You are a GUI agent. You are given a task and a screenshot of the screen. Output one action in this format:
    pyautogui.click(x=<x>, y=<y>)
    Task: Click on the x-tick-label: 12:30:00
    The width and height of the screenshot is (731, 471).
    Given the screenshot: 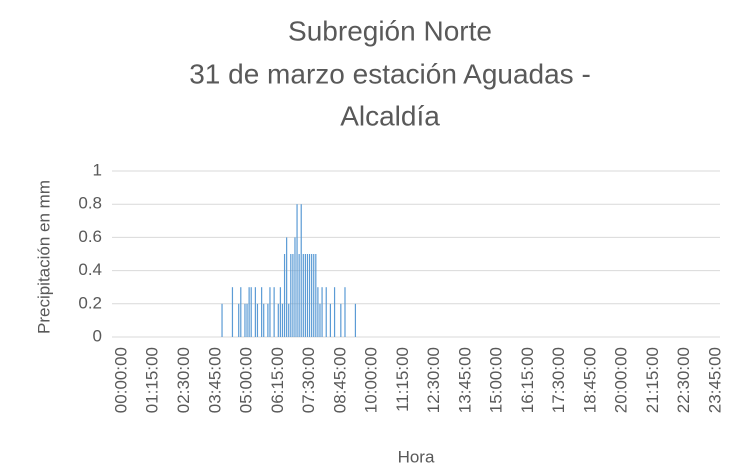 What is the action you would take?
    pyautogui.click(x=433, y=380)
    